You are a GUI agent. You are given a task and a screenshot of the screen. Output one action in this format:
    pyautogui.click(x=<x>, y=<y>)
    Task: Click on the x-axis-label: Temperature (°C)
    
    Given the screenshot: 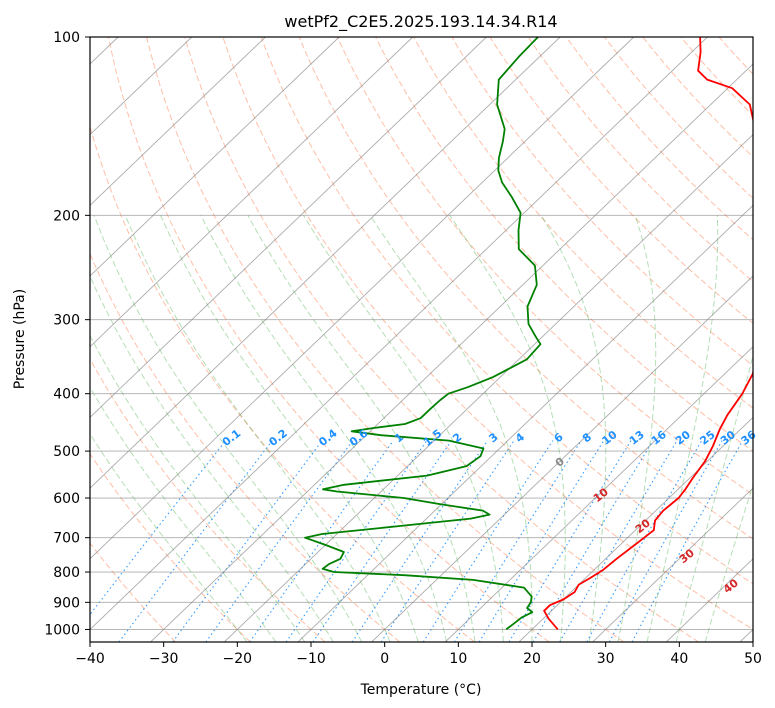 What is the action you would take?
    pyautogui.click(x=421, y=690)
    